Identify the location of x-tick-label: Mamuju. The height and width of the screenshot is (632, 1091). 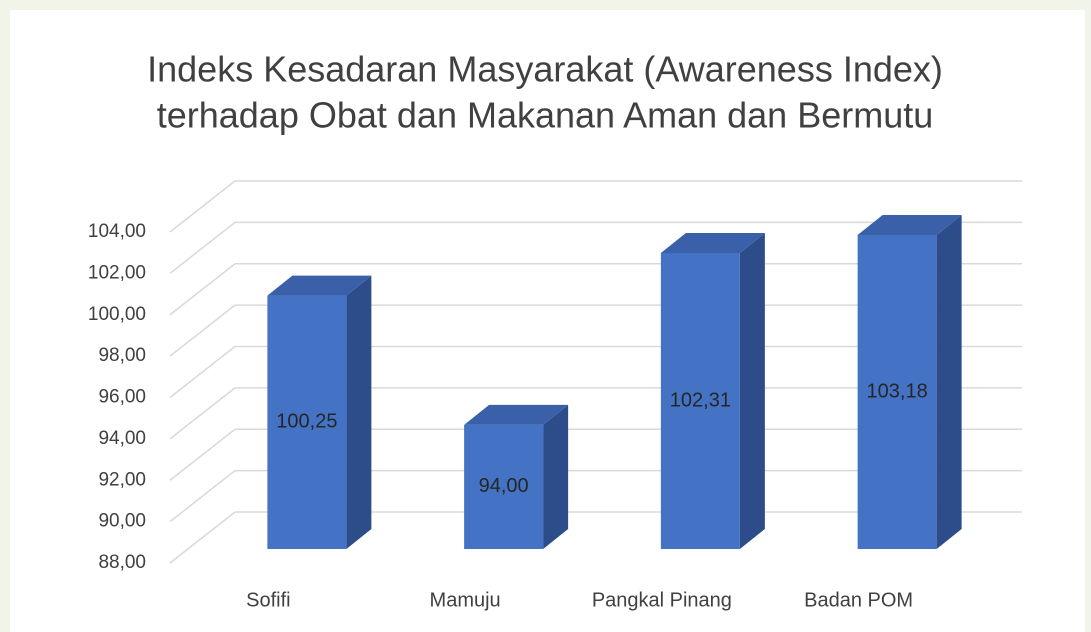
(465, 600).